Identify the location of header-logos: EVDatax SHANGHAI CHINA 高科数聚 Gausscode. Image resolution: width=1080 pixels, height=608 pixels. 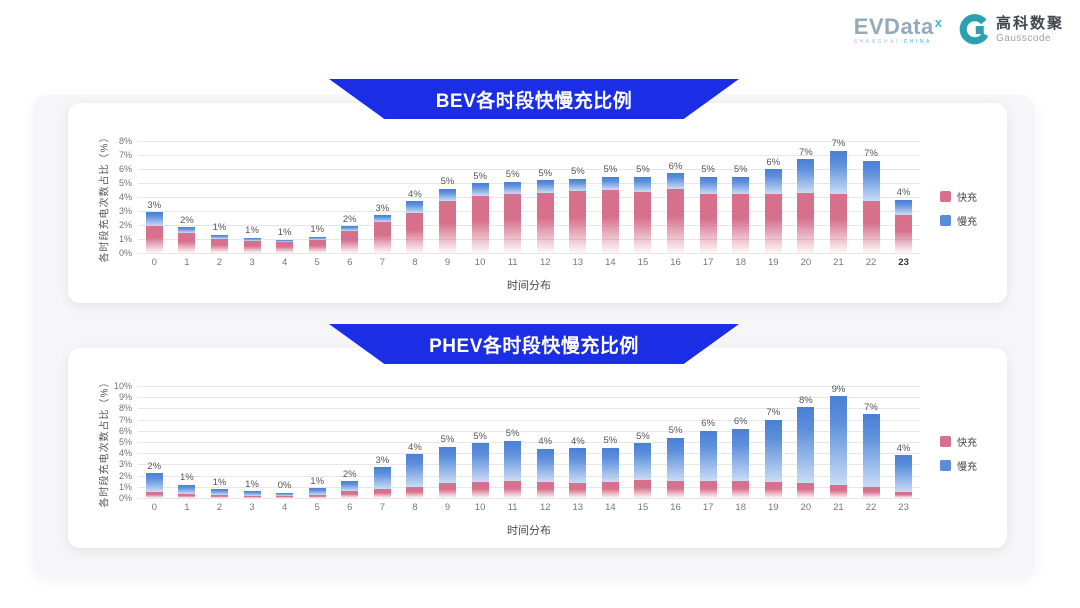
(959, 30).